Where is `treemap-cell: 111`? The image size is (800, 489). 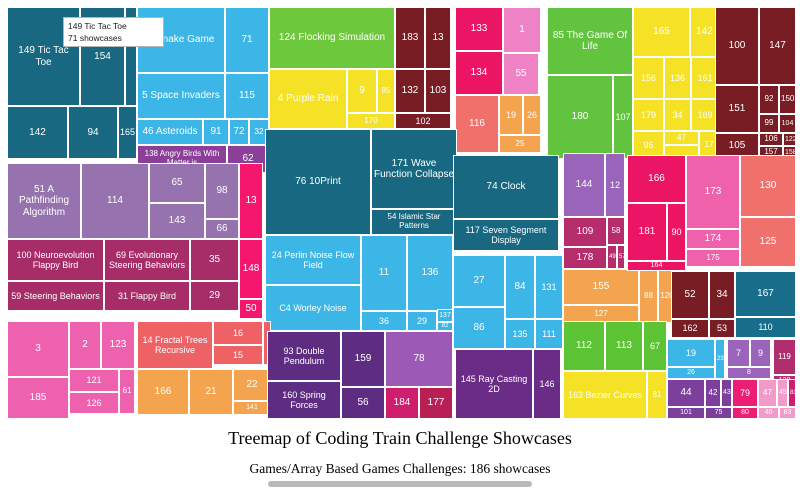
treemap-cell: 111 is located at coordinates (549, 334).